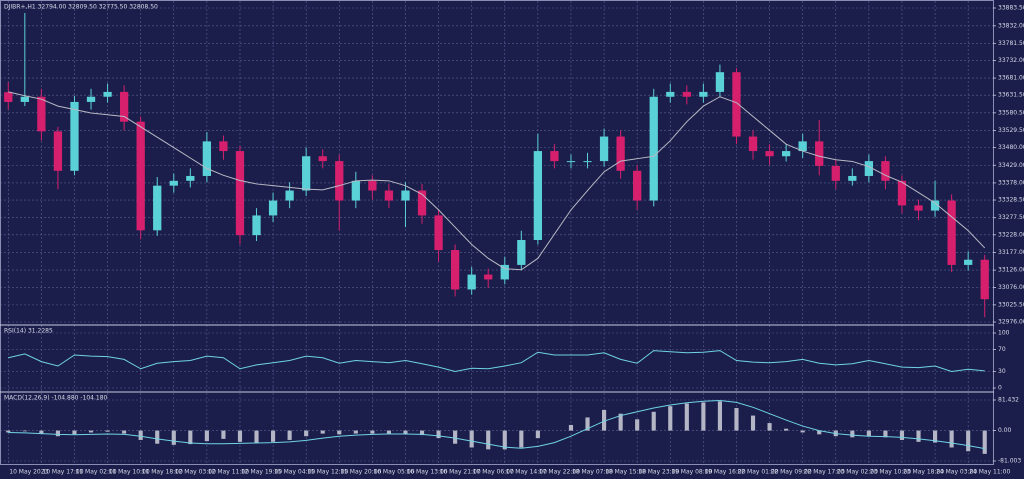  Describe the element at coordinates (261, 472) in the screenshot. I see `x-tick-label: 12 May 19:00` at that location.